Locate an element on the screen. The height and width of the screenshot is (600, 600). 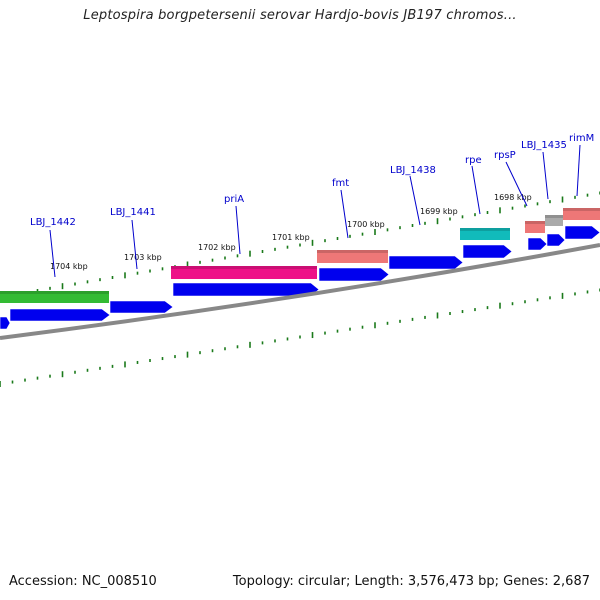
gene-label: LBJ_1435 is located at coordinates (544, 145).